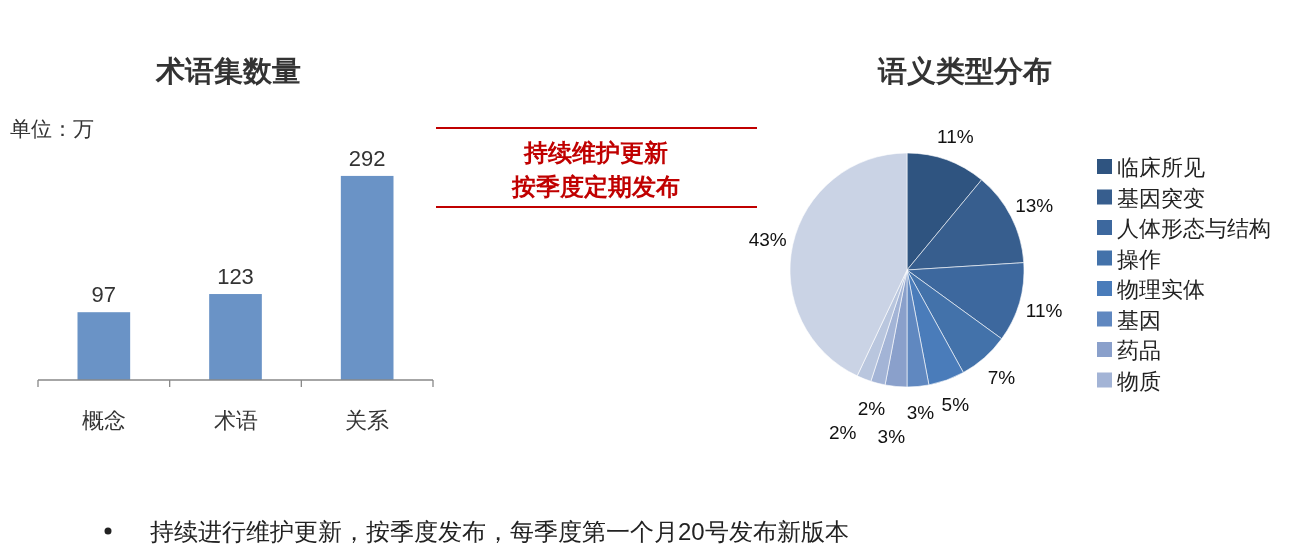  I want to click on data-label: 97, so click(104, 295).